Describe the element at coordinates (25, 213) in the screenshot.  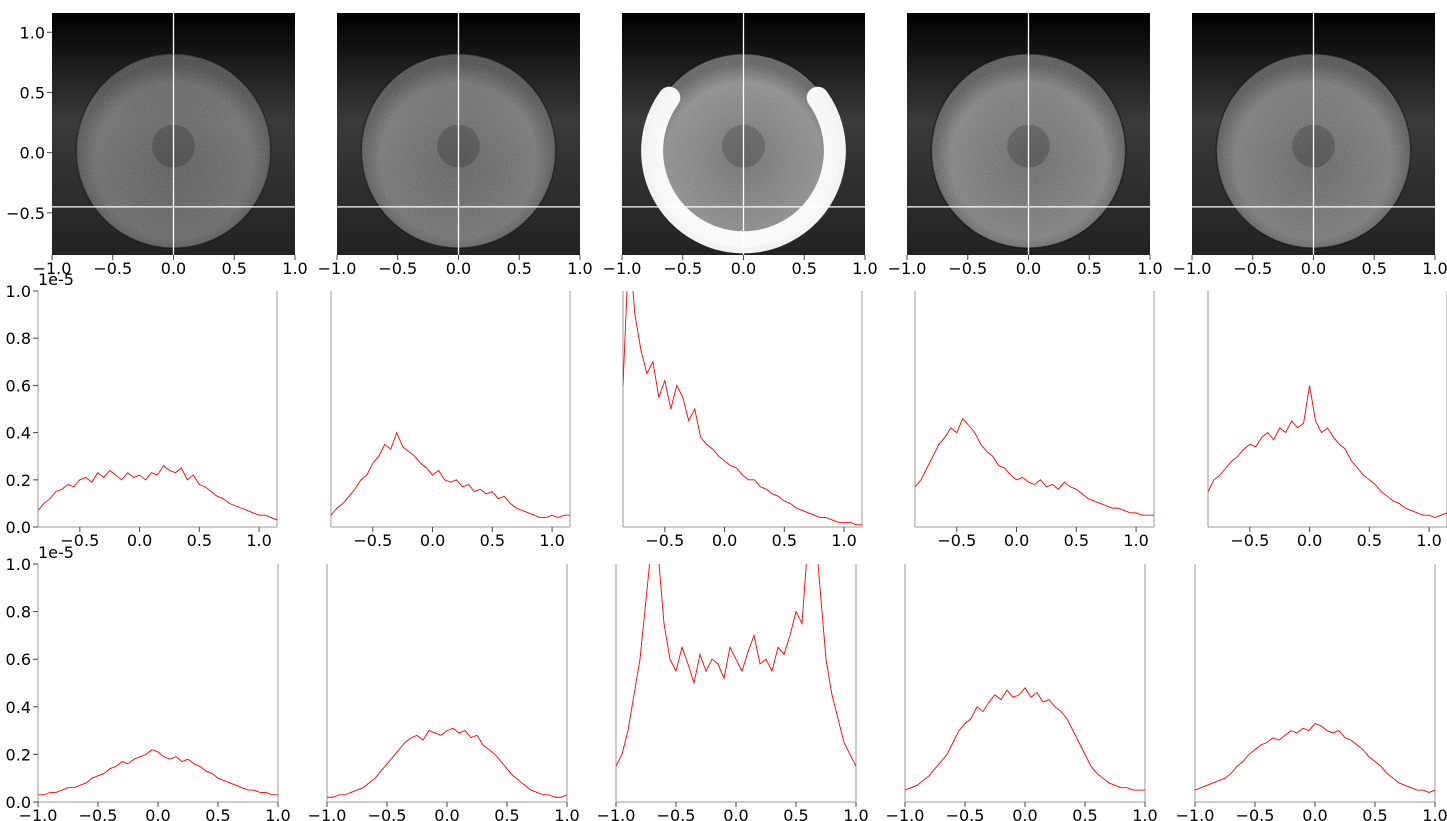
I see `y-tick-label: −0.5` at that location.